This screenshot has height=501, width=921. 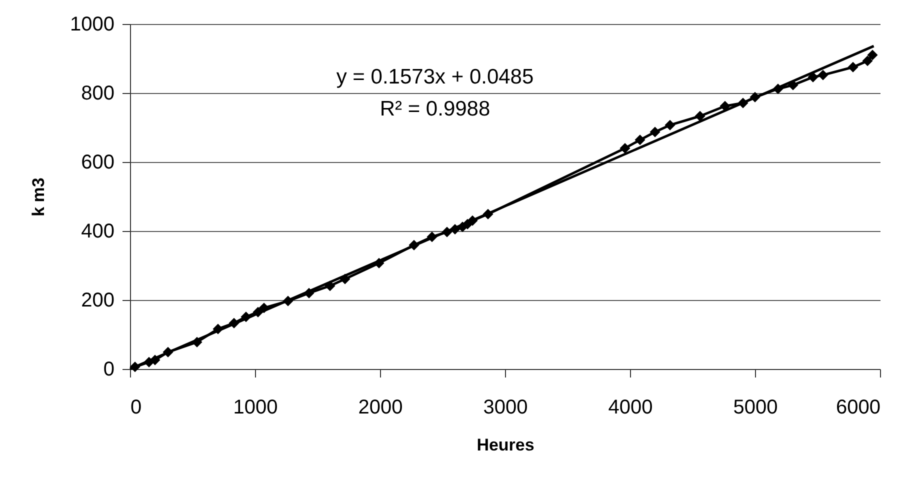 What do you see at coordinates (505, 445) in the screenshot?
I see `x-axis-title: Heures` at bounding box center [505, 445].